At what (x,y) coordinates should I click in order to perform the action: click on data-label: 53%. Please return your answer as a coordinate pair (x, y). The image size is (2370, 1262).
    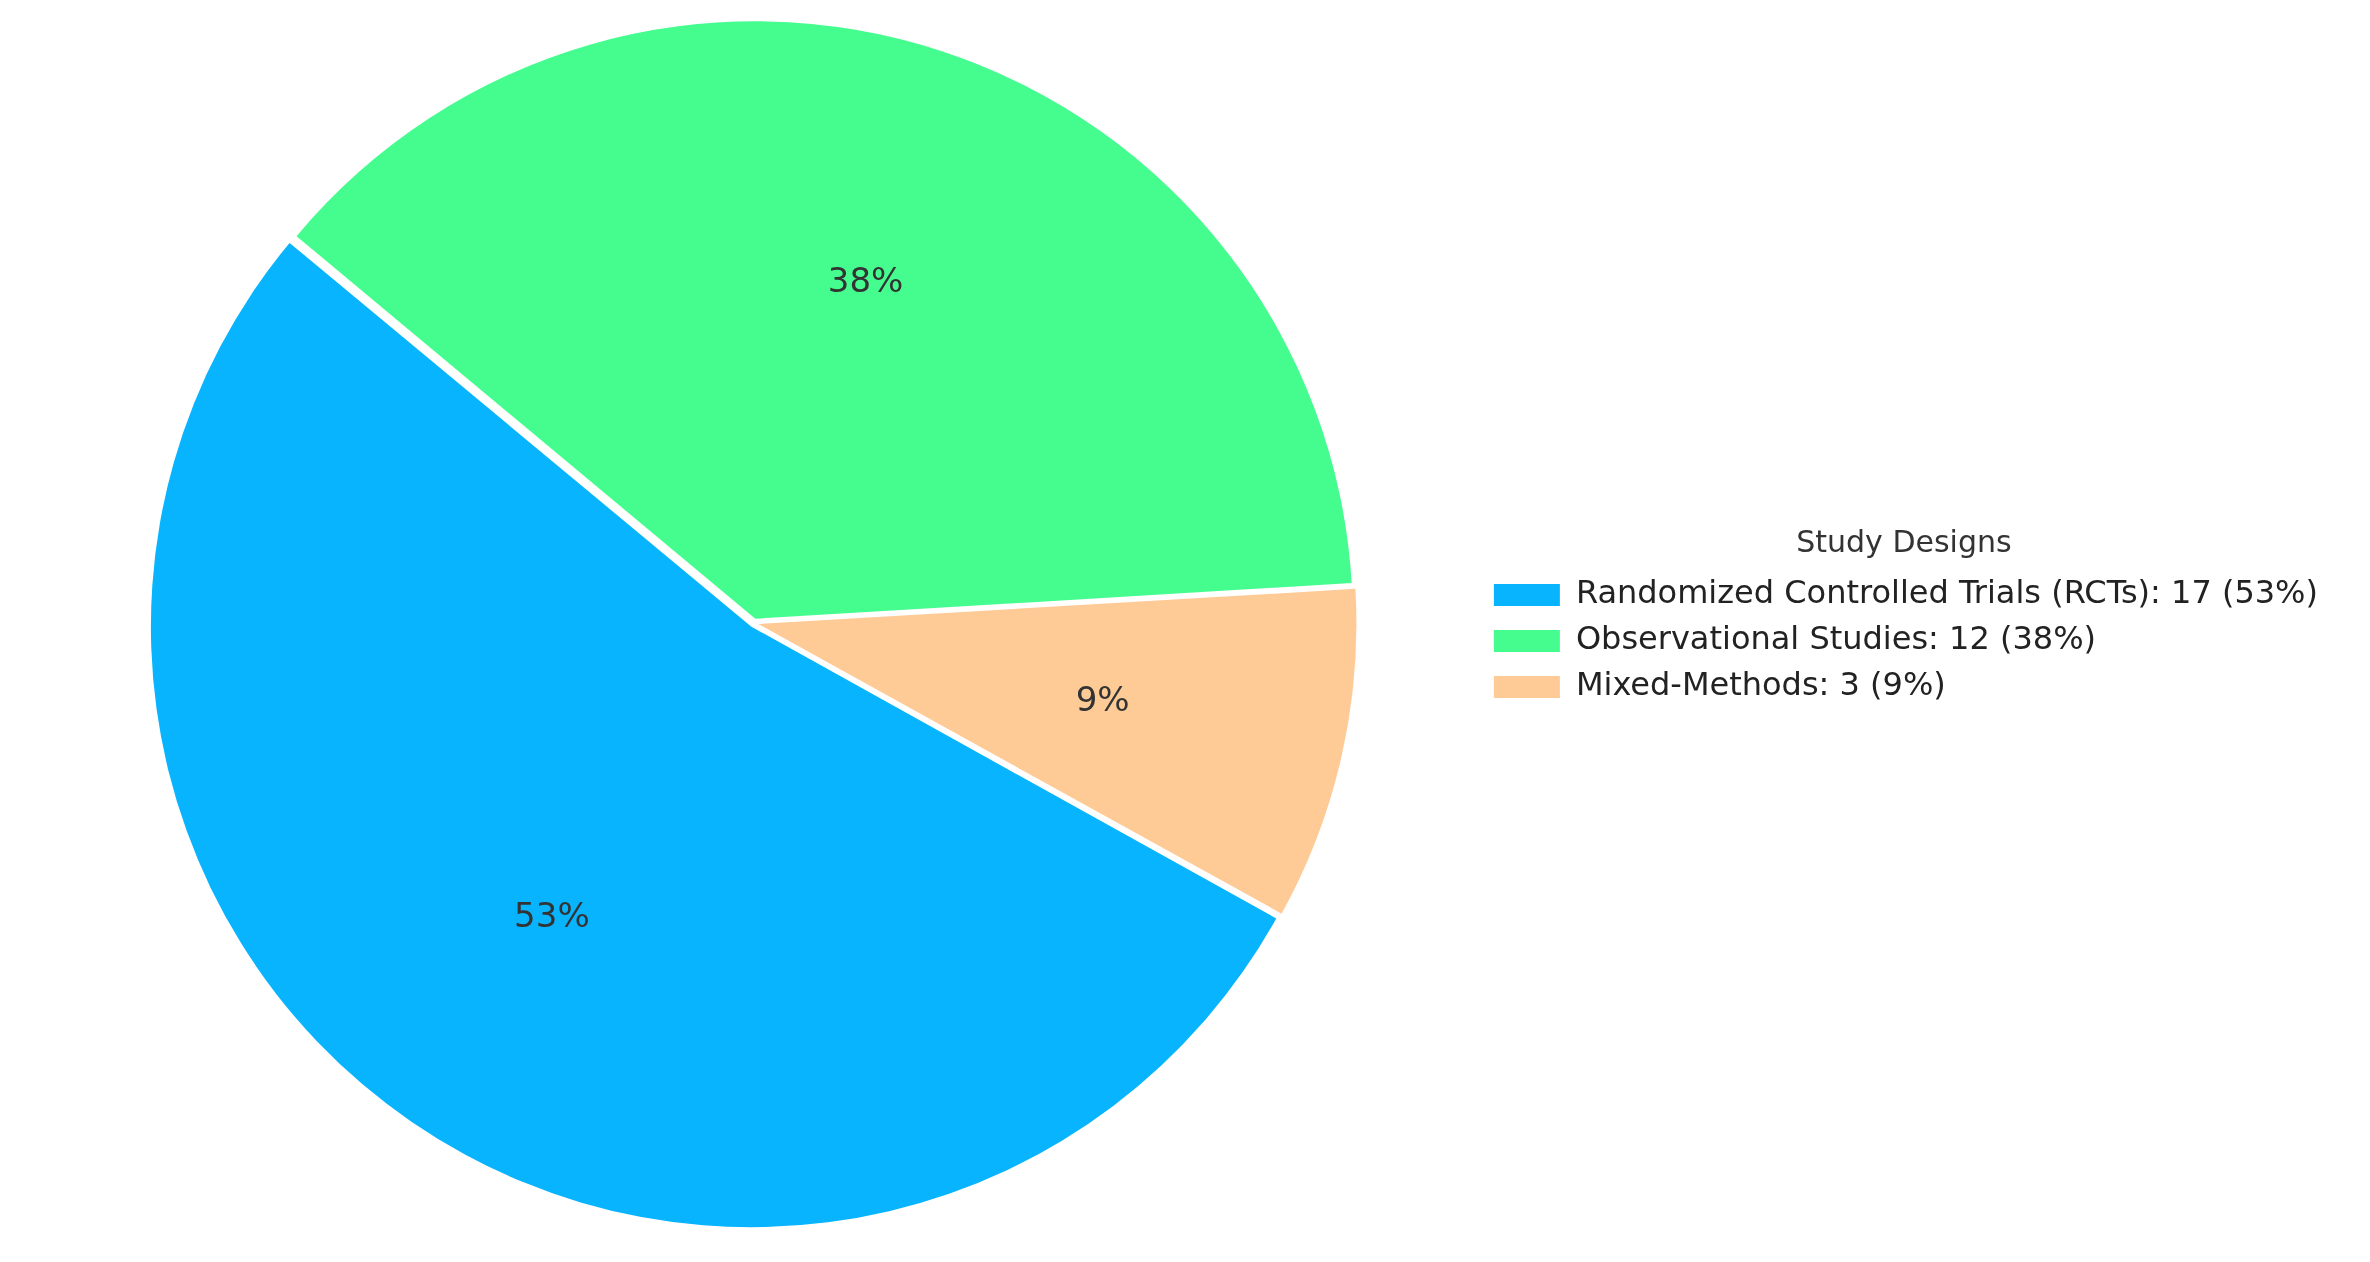
    Looking at the image, I should click on (552, 914).